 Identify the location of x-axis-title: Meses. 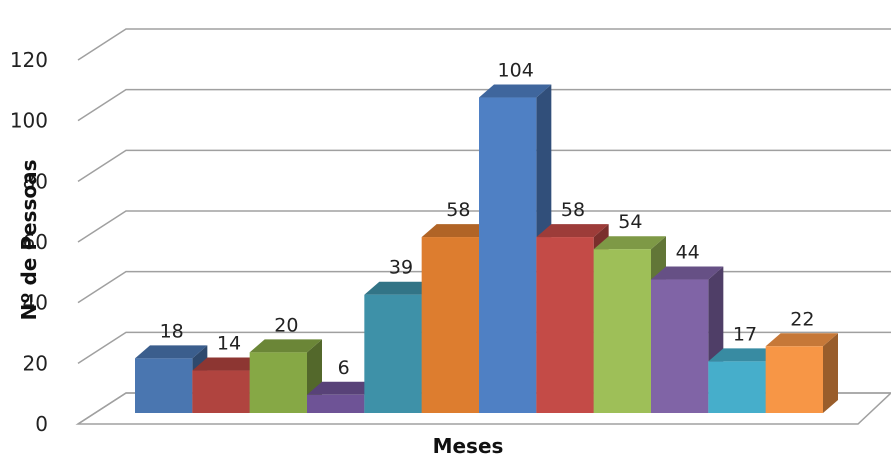
(468, 445).